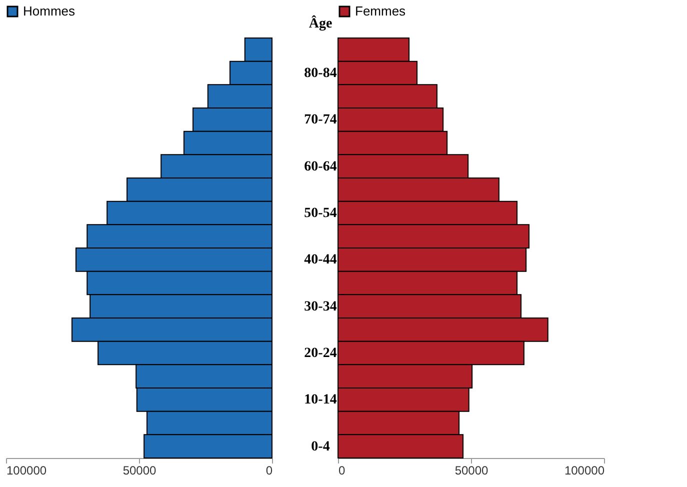 Image resolution: width=687 pixels, height=487 pixels. I want to click on y-tick-label: 70-74, so click(320, 120).